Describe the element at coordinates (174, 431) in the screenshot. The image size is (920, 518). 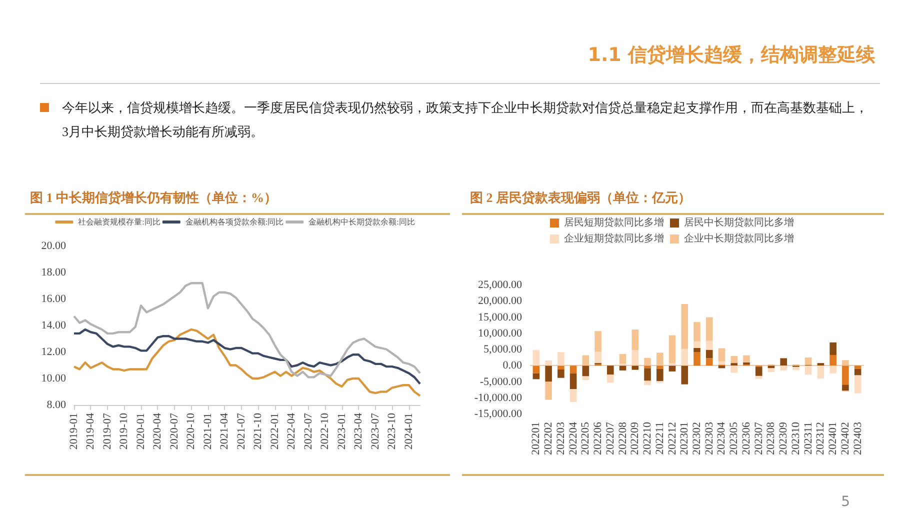
I see `x-tick-label: 2020-07` at that location.